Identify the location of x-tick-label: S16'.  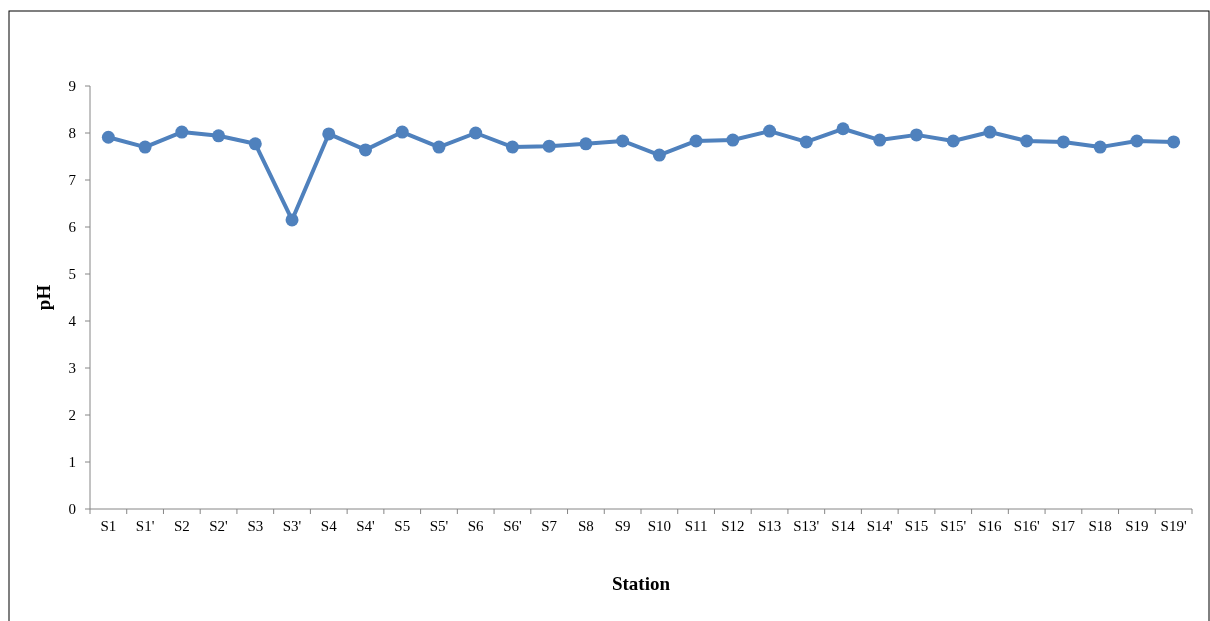
(1027, 526).